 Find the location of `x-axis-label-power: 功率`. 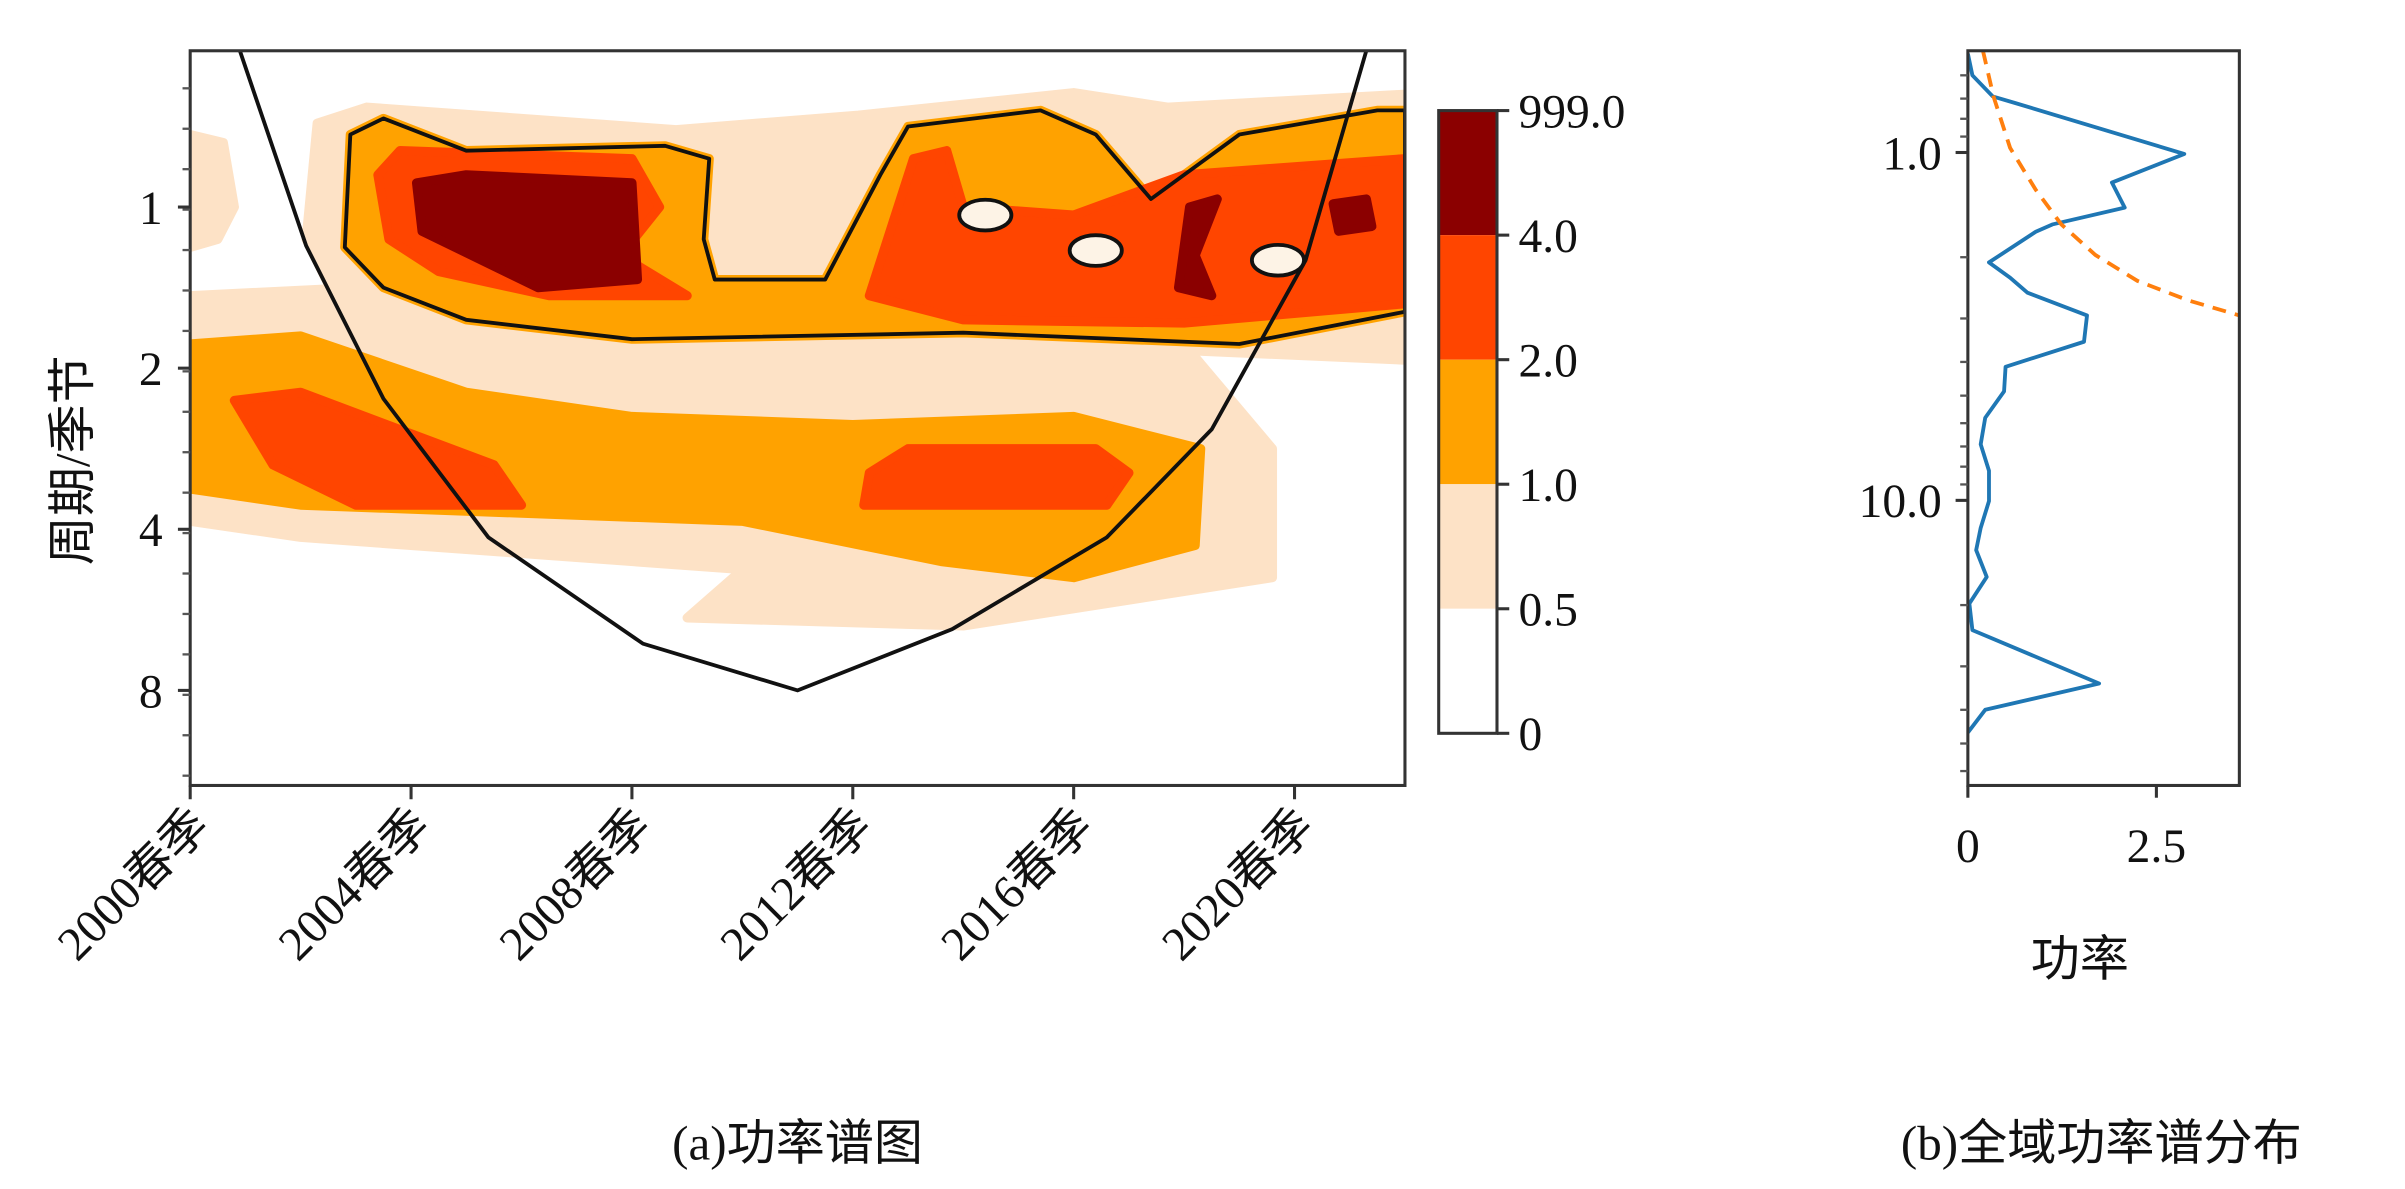

x-axis-label-power: 功率 is located at coordinates (2080, 959).